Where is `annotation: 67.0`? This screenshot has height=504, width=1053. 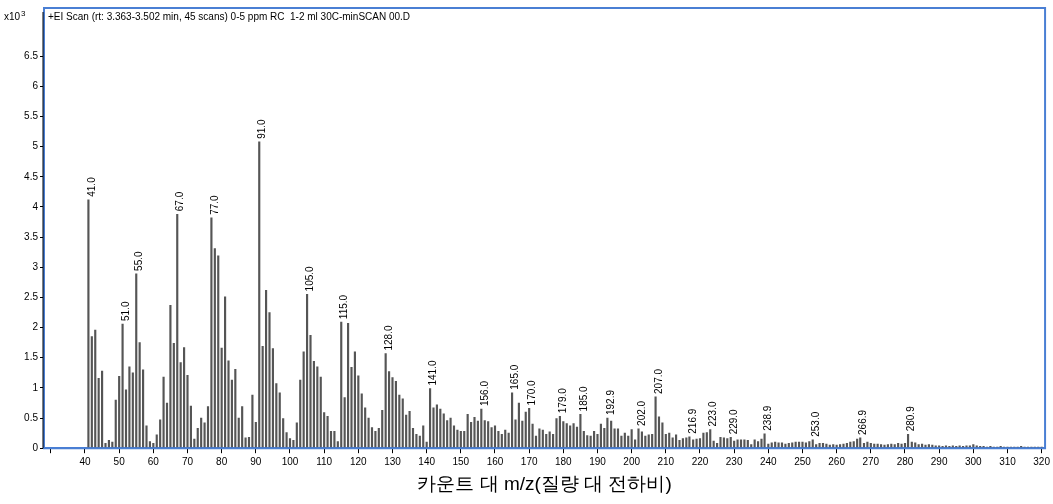
annotation: 67.0 is located at coordinates (180, 201).